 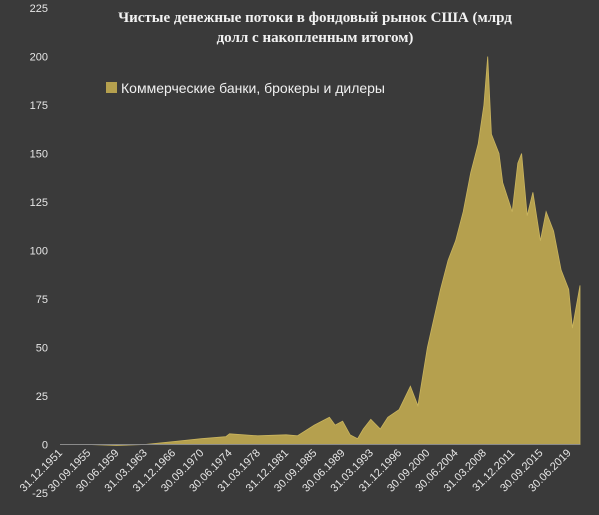 What do you see at coordinates (39, 58) in the screenshot?
I see `y-tick-label: 200` at bounding box center [39, 58].